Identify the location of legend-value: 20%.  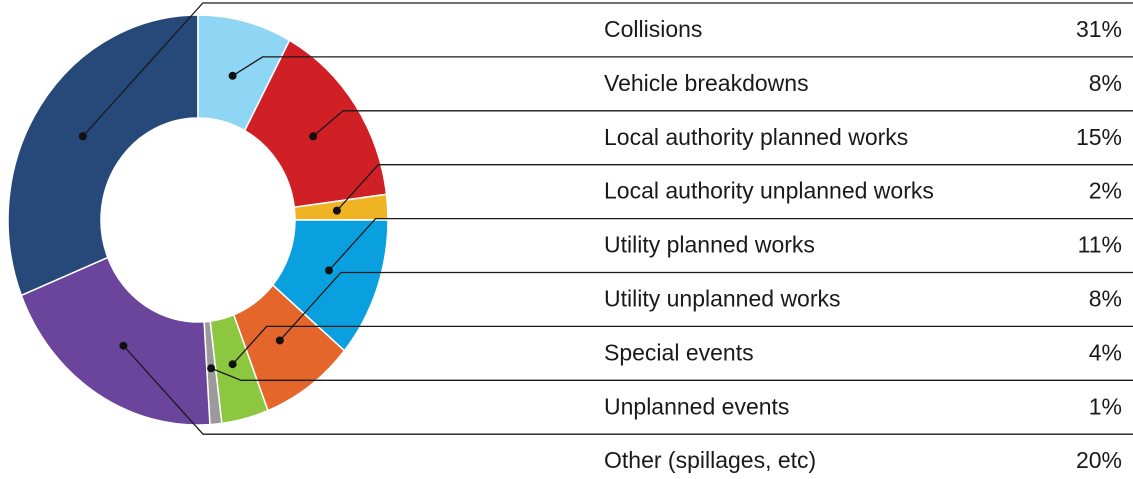
(1099, 460).